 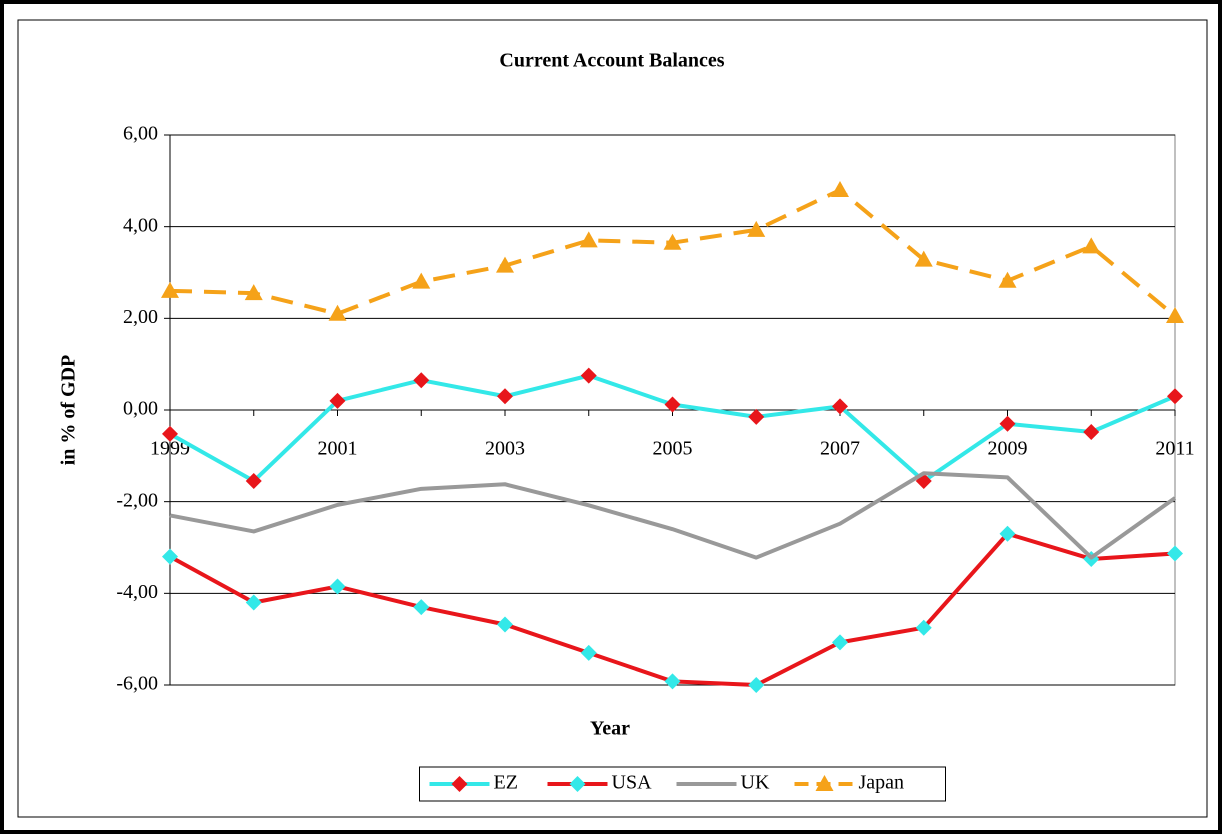 I want to click on y-axis-label: in % of GDP, so click(x=69, y=410).